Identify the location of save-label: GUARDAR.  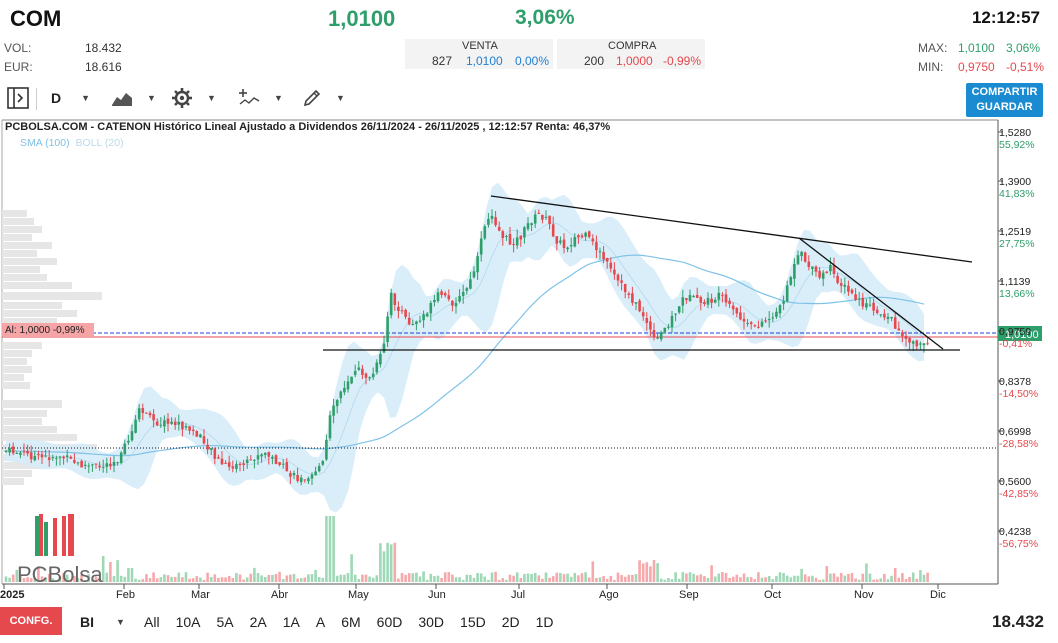
(1004, 107).